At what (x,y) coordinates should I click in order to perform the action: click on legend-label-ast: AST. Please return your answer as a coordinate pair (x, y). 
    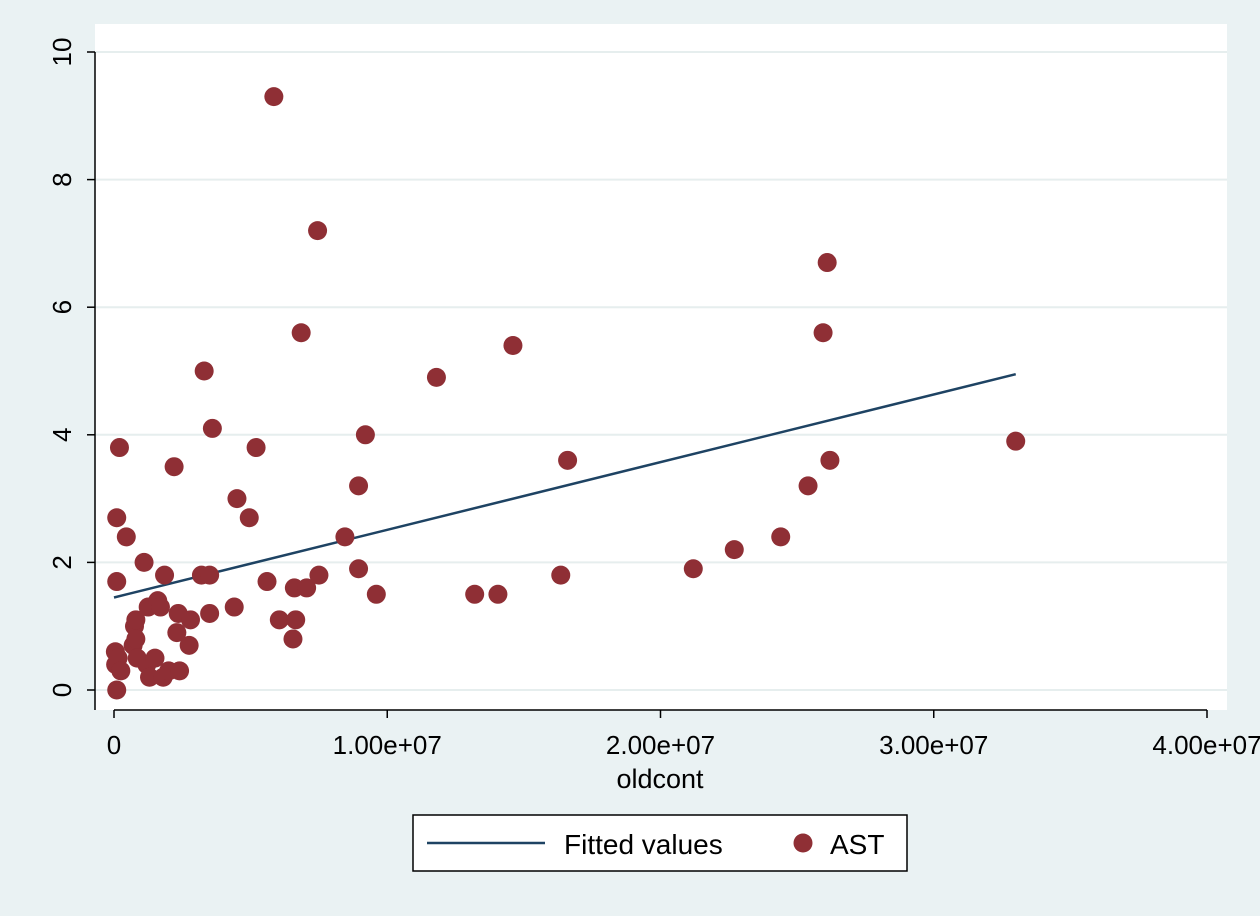
    Looking at the image, I should click on (857, 844).